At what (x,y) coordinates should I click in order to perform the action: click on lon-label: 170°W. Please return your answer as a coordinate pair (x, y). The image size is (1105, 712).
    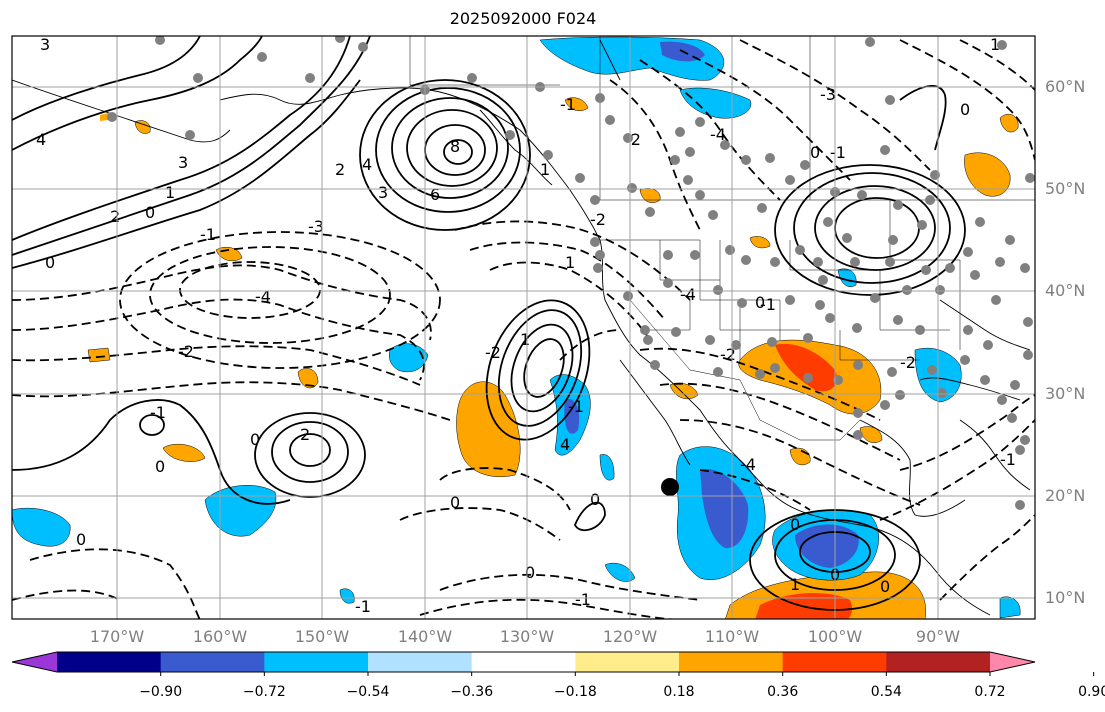
    Looking at the image, I should click on (117, 636).